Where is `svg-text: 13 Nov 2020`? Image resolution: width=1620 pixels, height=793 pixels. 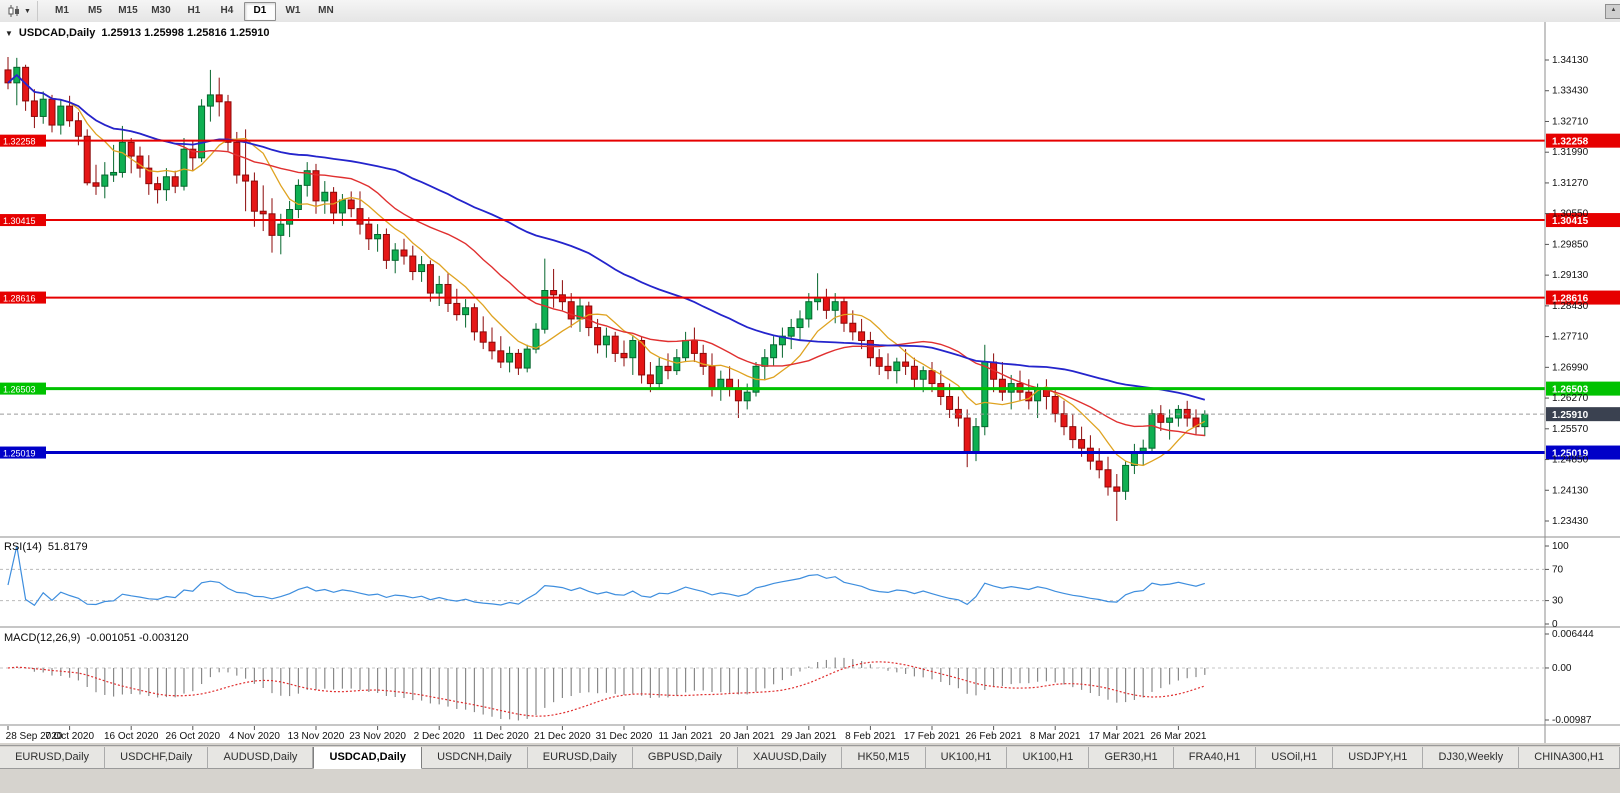 svg-text: 13 Nov 2020 is located at coordinates (316, 736).